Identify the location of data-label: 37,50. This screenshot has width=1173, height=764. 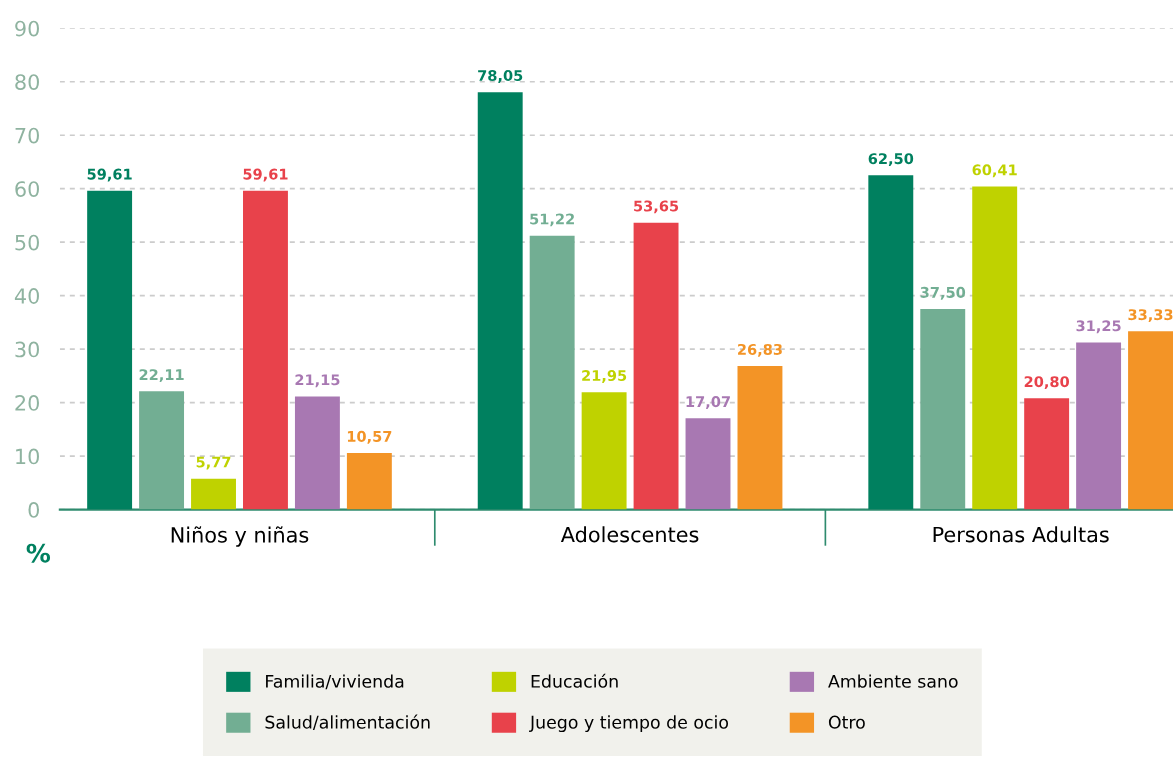
(943, 293).